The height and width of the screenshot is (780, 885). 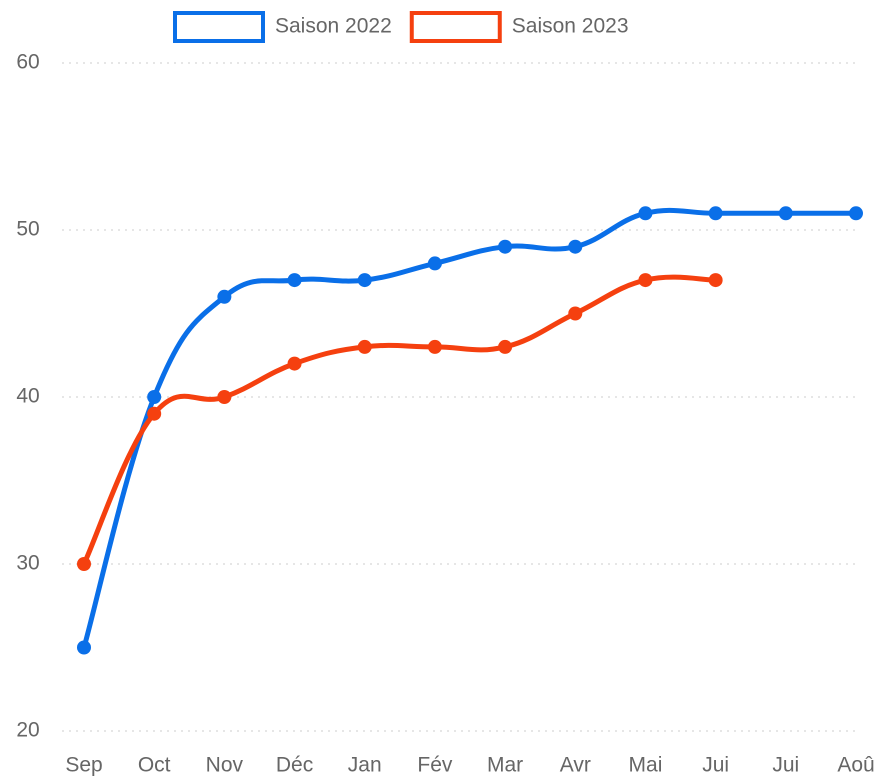 What do you see at coordinates (646, 765) in the screenshot?
I see `x-tick-label: Mai` at bounding box center [646, 765].